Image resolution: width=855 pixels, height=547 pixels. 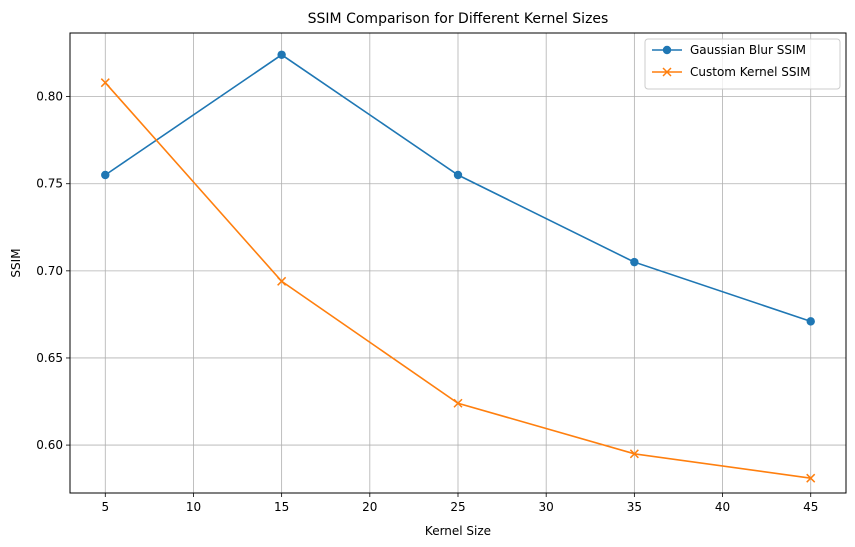 I want to click on x-tick-label: 10, so click(x=193, y=507).